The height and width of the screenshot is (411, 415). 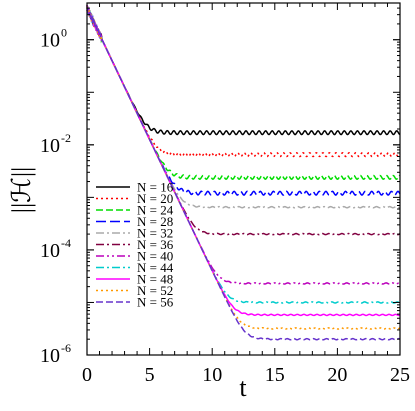 What do you see at coordinates (155, 279) in the screenshot?
I see `legend-label: N = 48` at bounding box center [155, 279].